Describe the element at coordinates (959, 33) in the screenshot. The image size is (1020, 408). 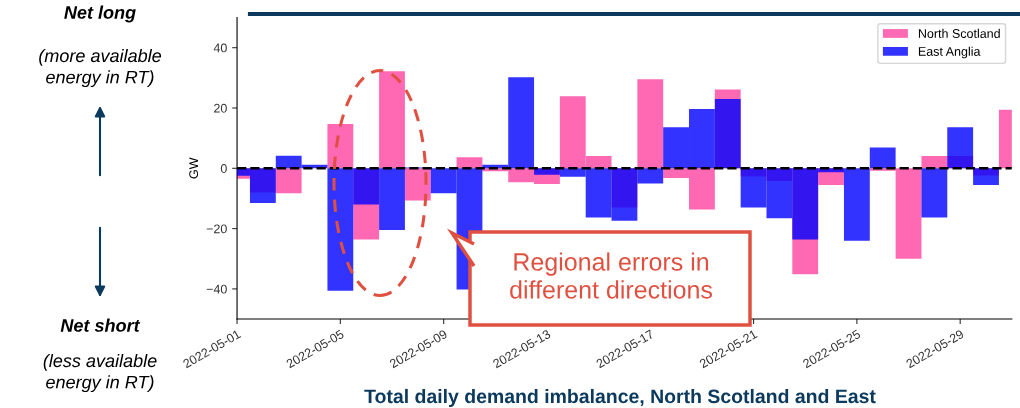
I see `legend-label: North Scotland` at that location.